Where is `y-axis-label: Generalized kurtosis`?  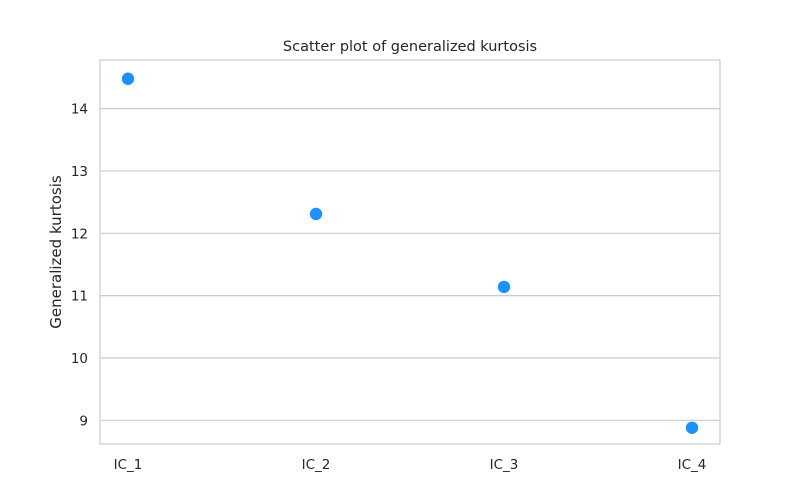 y-axis-label: Generalized kurtosis is located at coordinates (56, 252).